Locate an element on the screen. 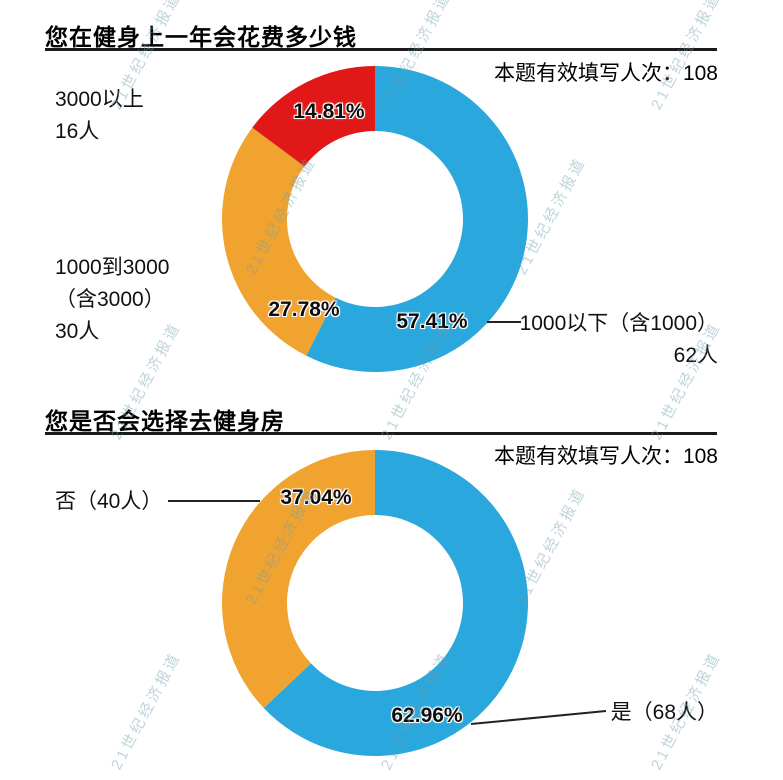 This screenshot has height=780, width=783. chart2-title-rule is located at coordinates (381, 433).